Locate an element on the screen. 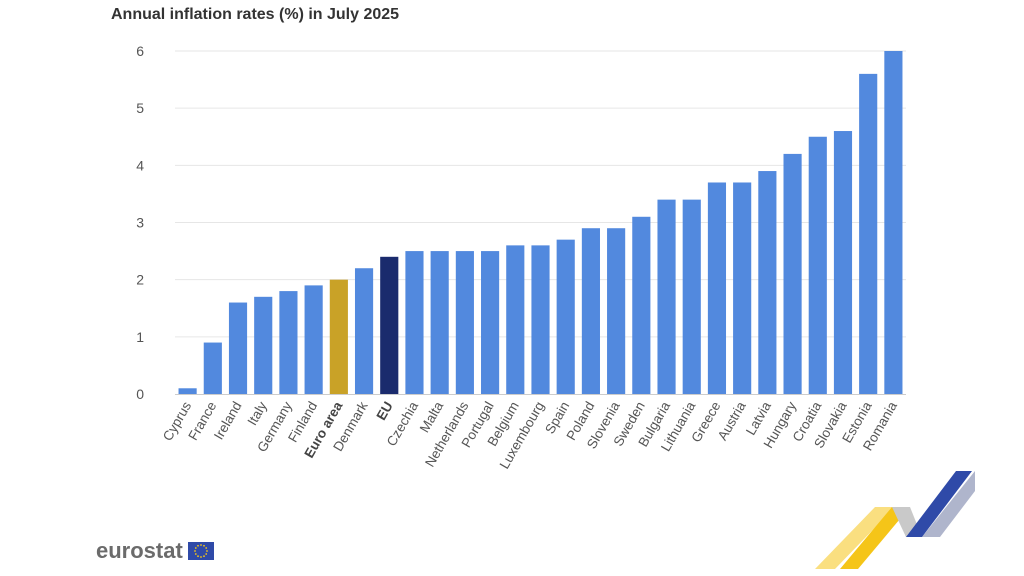  bar-malta is located at coordinates (439, 322).